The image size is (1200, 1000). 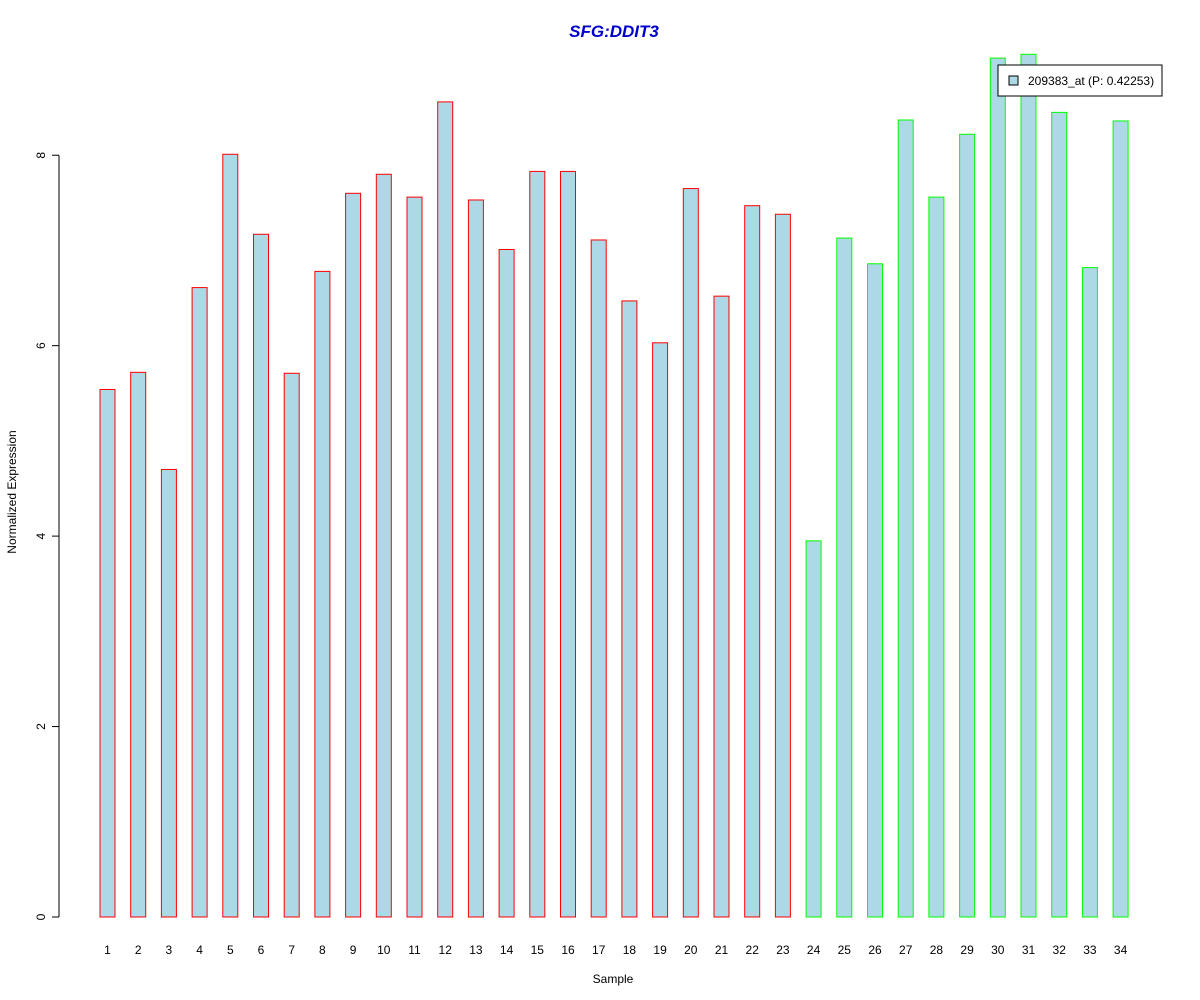 I want to click on x-tick-label: 17, so click(x=599, y=950).